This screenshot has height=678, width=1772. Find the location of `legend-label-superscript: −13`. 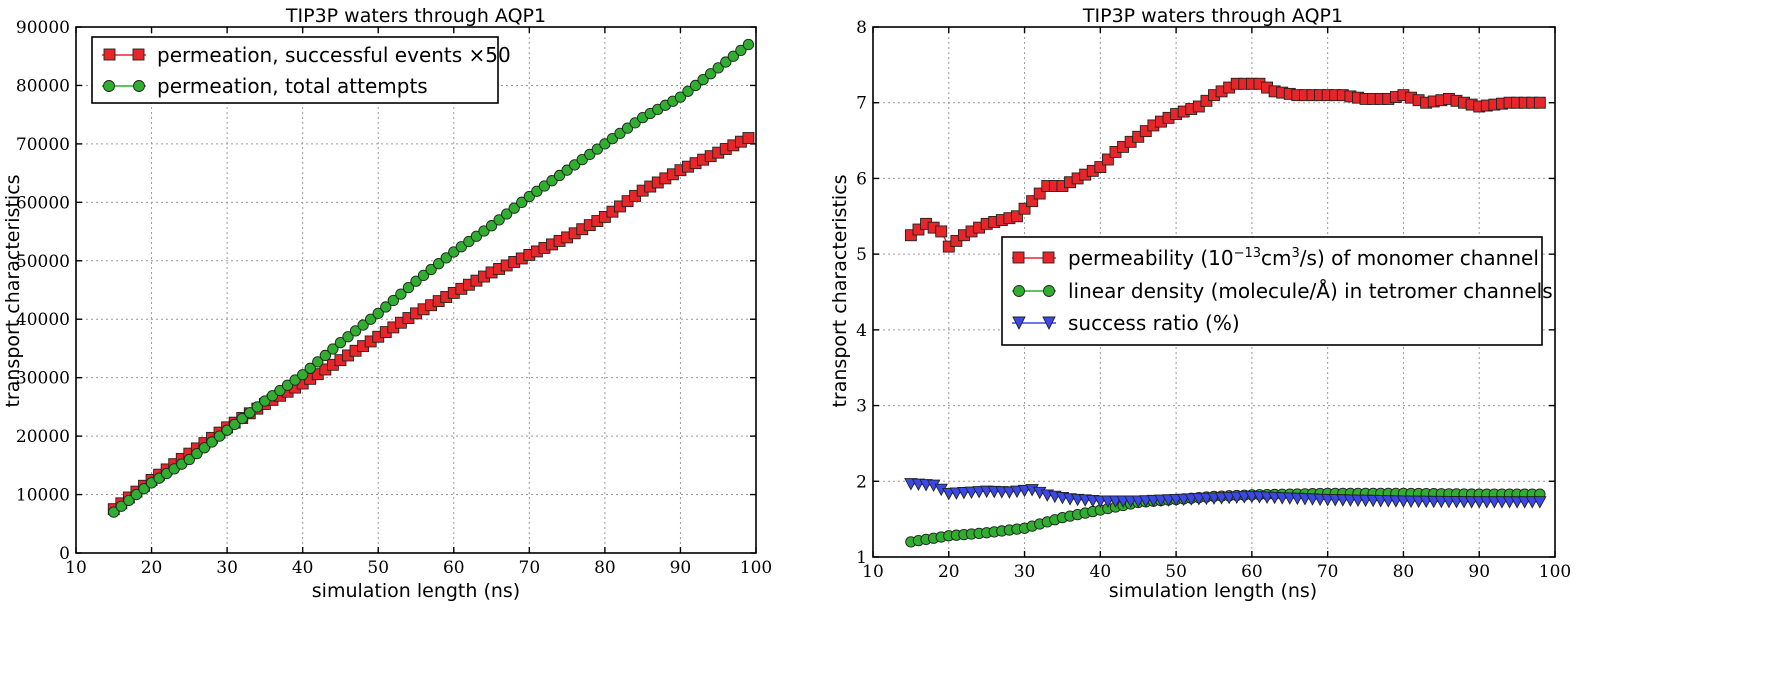

legend-label-superscript: −13 is located at coordinates (1247, 253).